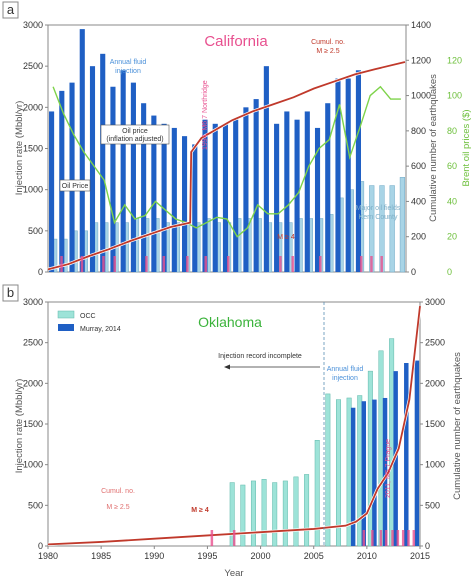 The width and height of the screenshot is (474, 579). What do you see at coordinates (328, 42) in the screenshot?
I see `panel-a-annot-cumul-1: Cumul. no.` at bounding box center [328, 42].